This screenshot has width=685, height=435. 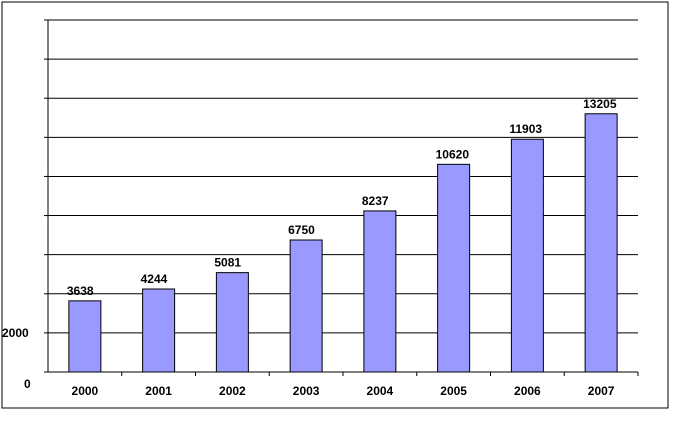 What do you see at coordinates (227, 263) in the screenshot?
I see `data-label: 5081` at bounding box center [227, 263].